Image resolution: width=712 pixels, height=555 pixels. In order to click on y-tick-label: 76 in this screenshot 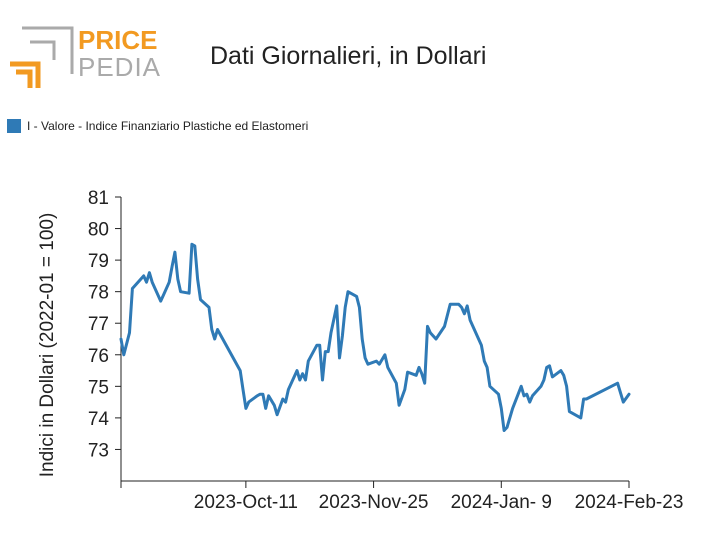, I will do `click(98, 356)`.